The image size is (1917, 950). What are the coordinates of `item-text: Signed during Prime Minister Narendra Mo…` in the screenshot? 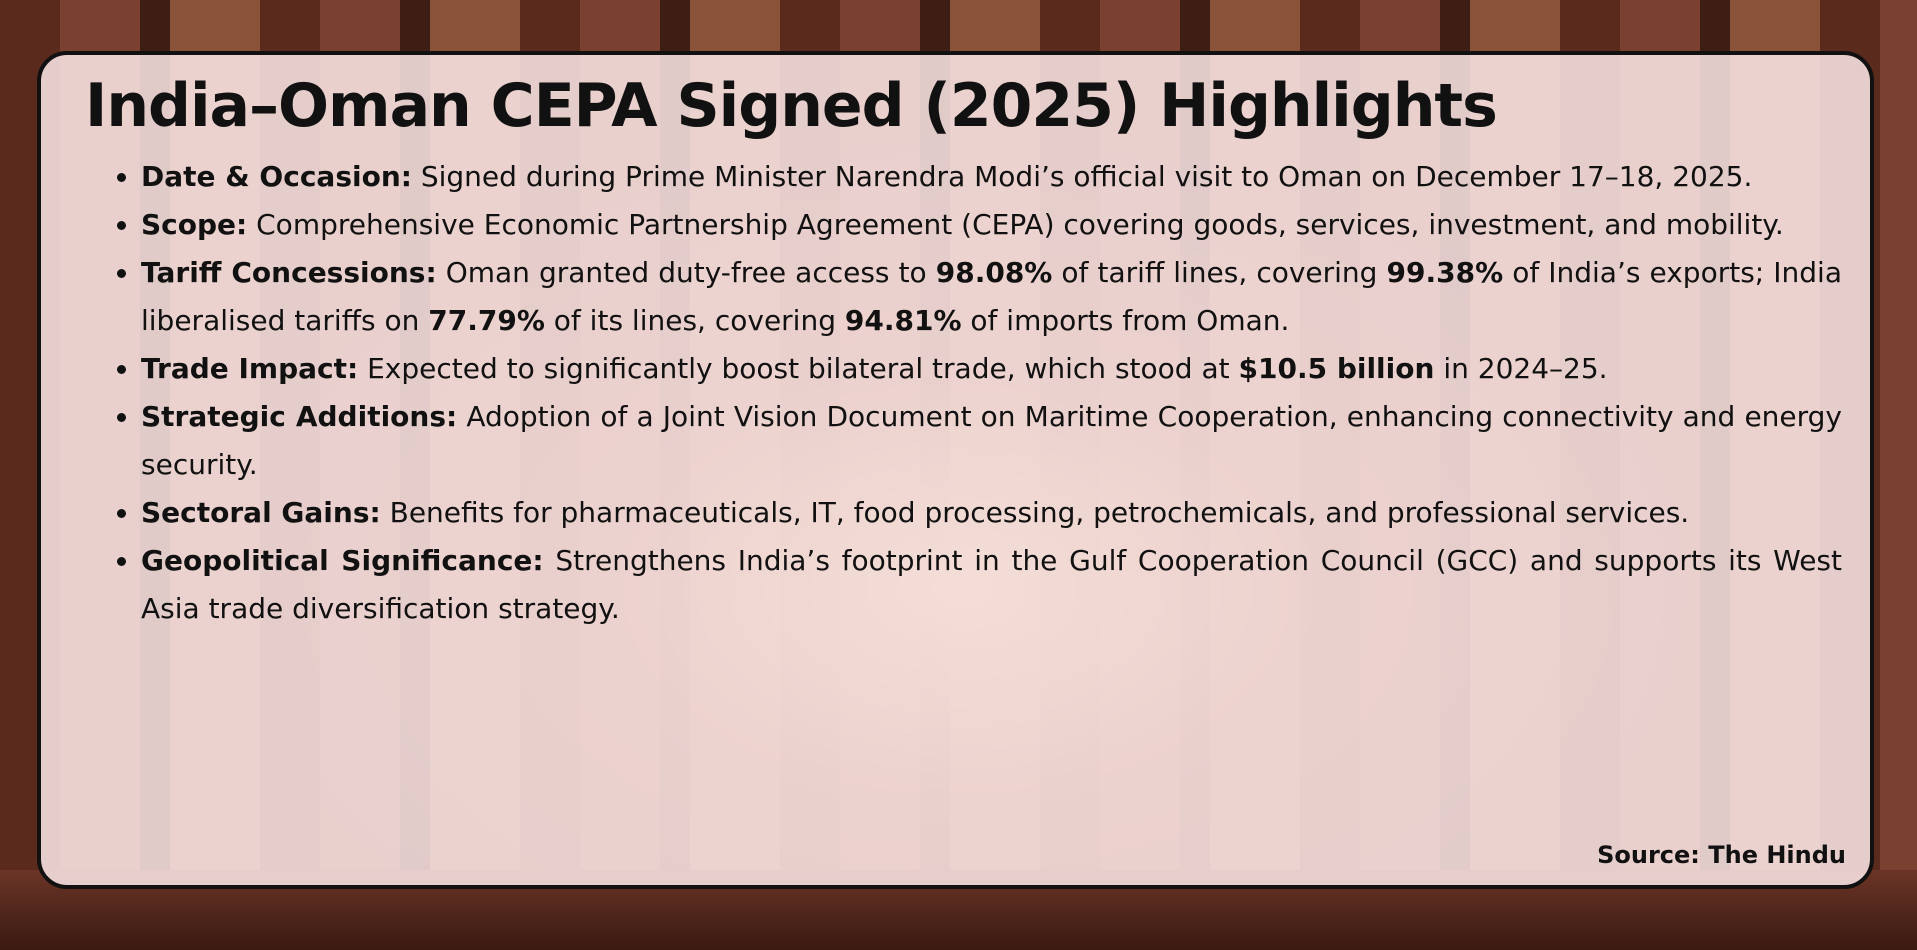 It's located at (1082, 176).